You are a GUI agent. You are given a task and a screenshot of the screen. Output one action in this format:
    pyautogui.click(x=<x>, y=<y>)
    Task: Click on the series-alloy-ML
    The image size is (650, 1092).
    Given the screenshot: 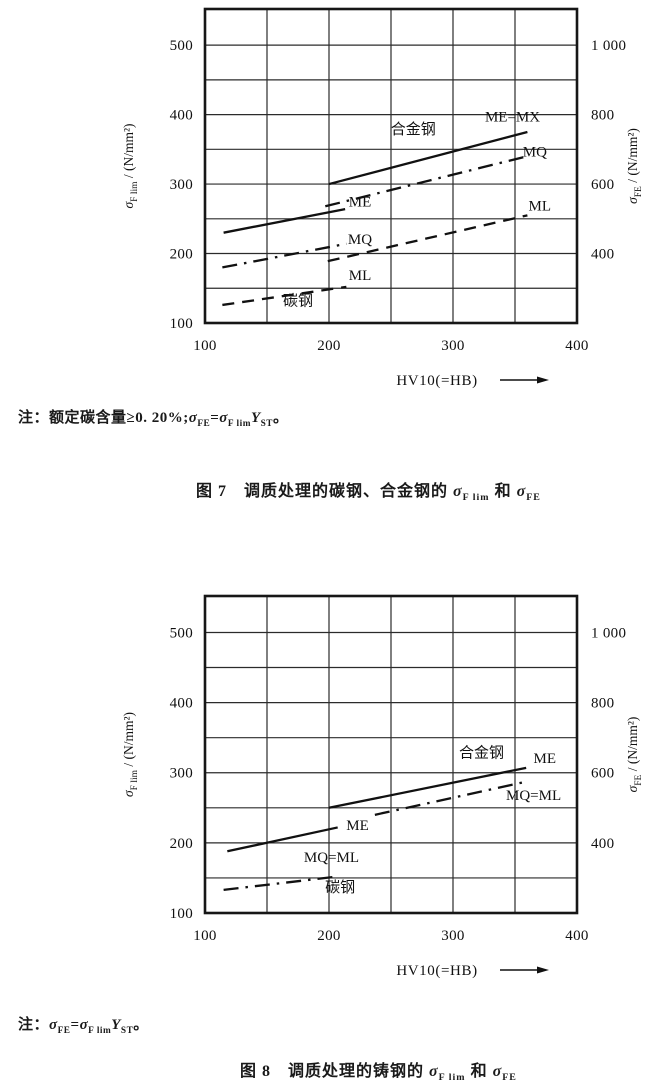 What is the action you would take?
    pyautogui.click(x=427, y=238)
    